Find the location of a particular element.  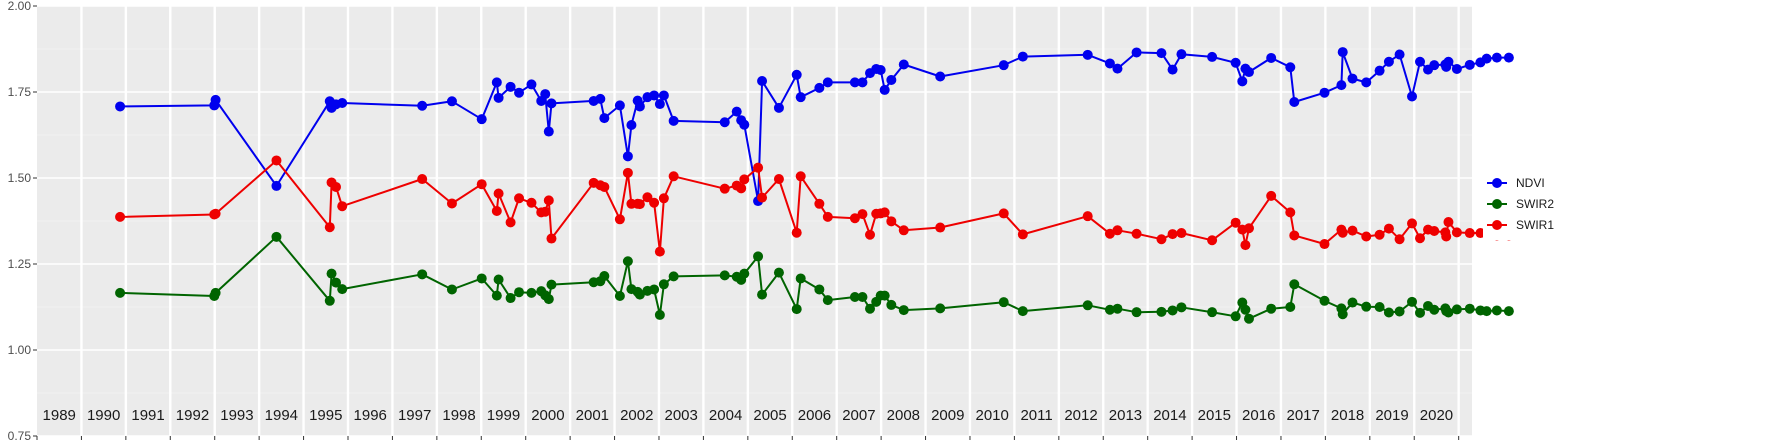

y-tick-label: 2.00 is located at coordinates (20, 6).